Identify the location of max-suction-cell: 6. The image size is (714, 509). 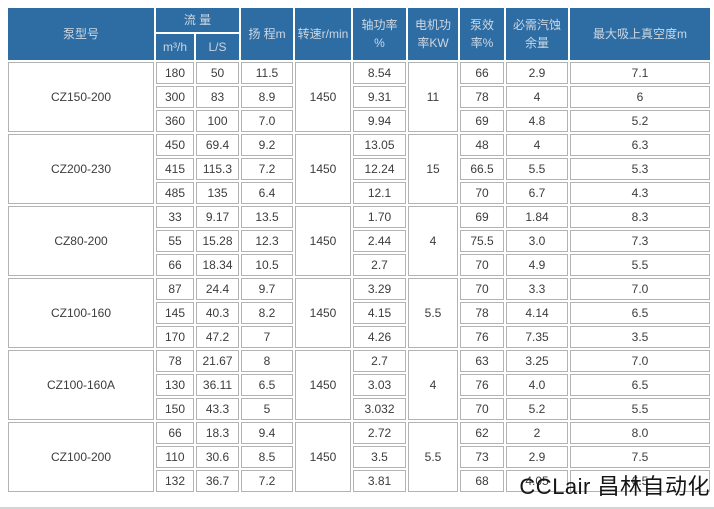
(640, 97).